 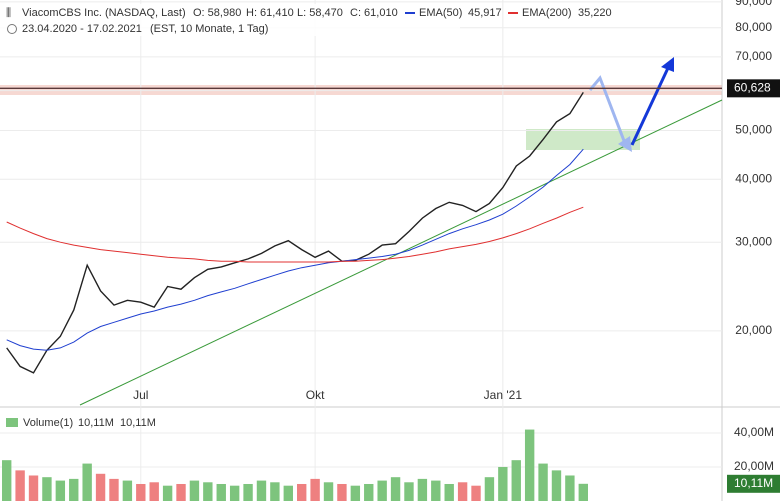 What do you see at coordinates (650, 106) in the screenshot?
I see `forecast-arrow-up` at bounding box center [650, 106].